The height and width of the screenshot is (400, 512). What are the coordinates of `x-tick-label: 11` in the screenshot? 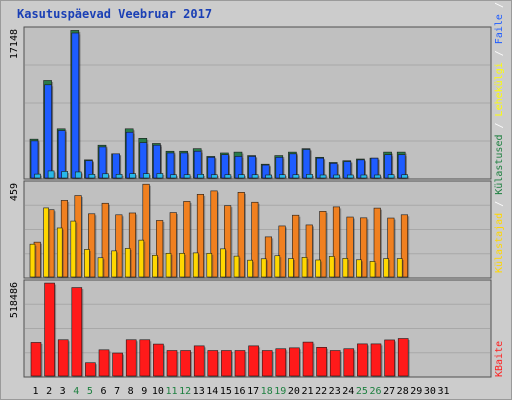 It's located at (171, 391).